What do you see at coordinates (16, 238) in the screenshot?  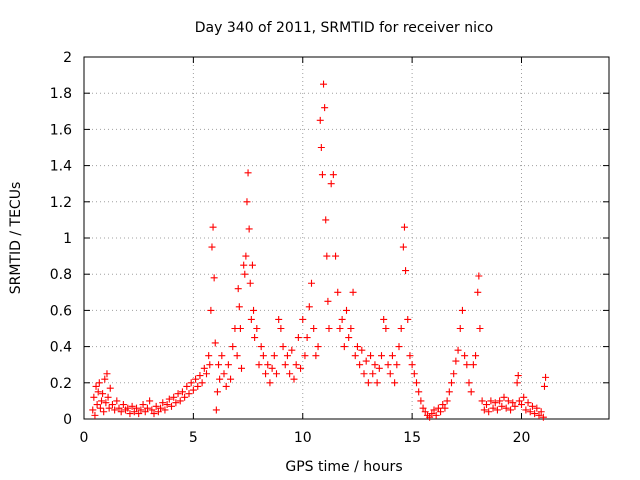 I see `y-axis-label: SRMTID / TECUs` at bounding box center [16, 238].